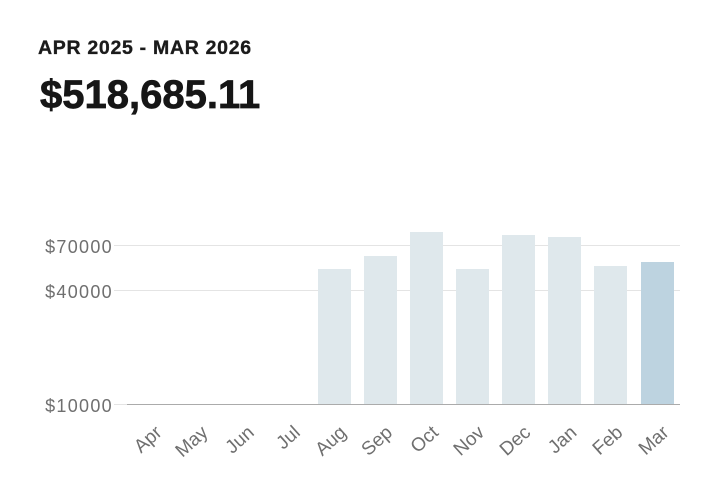  Describe the element at coordinates (562, 440) in the screenshot. I see `svg-text: Jan` at that location.